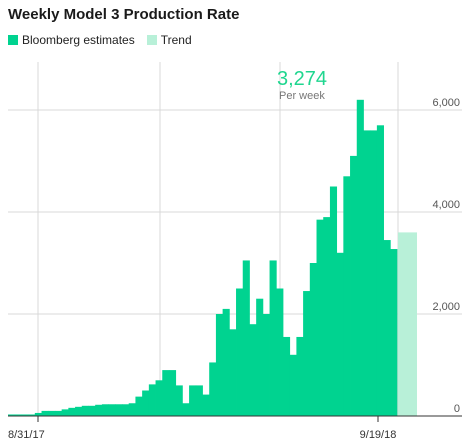 The width and height of the screenshot is (469, 444). I want to click on y-tick-label-0: 0, so click(457, 409).